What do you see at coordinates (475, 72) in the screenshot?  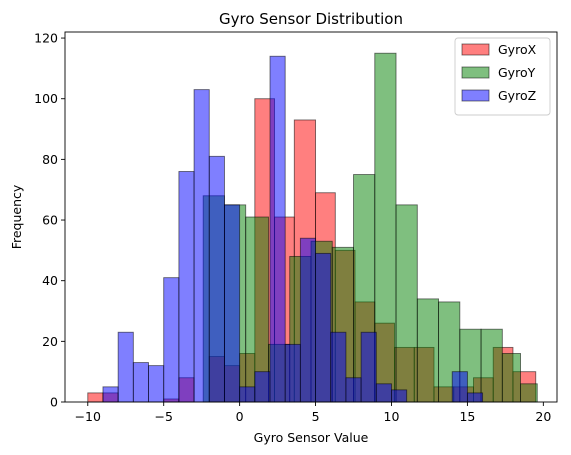 I see `legend-swatch-gyroy` at bounding box center [475, 72].